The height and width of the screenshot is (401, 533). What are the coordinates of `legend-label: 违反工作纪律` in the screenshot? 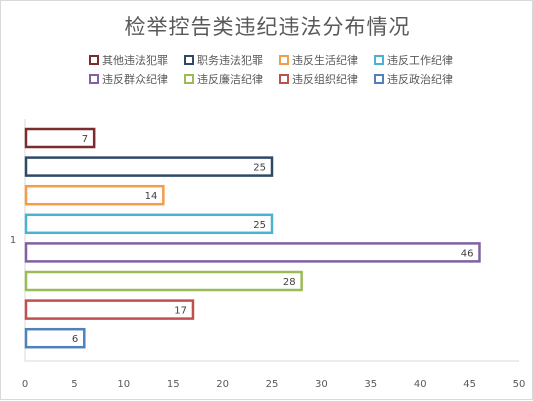 It's located at (420, 60).